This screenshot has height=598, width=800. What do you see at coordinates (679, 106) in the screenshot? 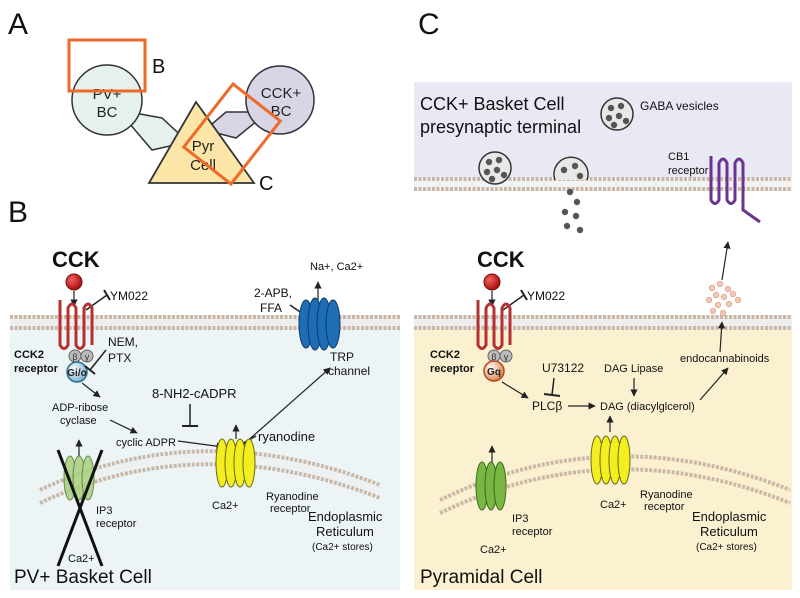
I see `gaba-vesicles-label: GABA vesicles` at bounding box center [679, 106].